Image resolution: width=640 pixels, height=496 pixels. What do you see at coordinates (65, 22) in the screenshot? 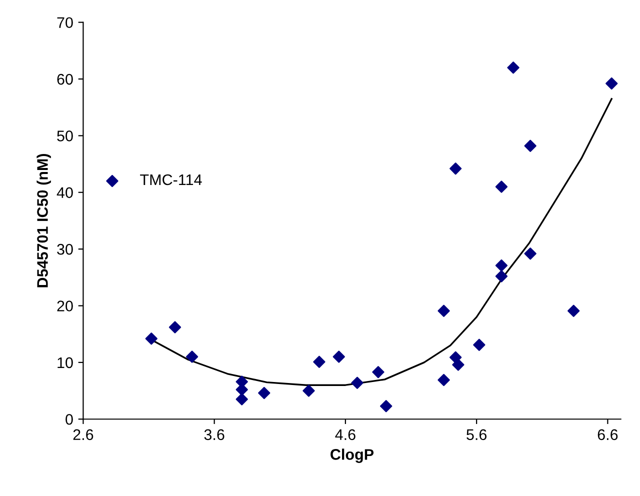
I see `y-tick-label: 70` at bounding box center [65, 22].